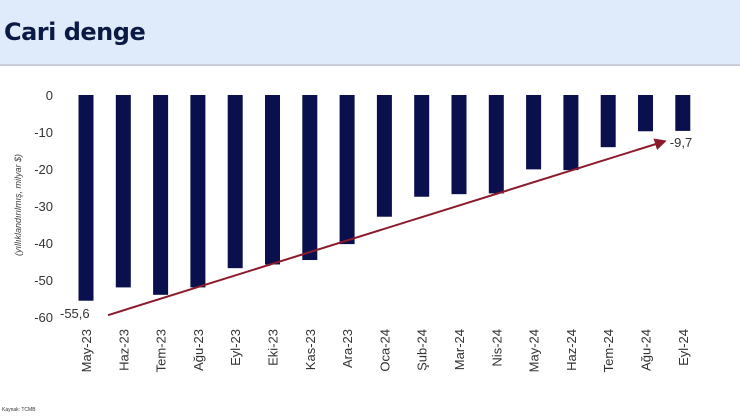  What do you see at coordinates (384, 350) in the screenshot?
I see `x-tick-label: Oca-24` at bounding box center [384, 350].